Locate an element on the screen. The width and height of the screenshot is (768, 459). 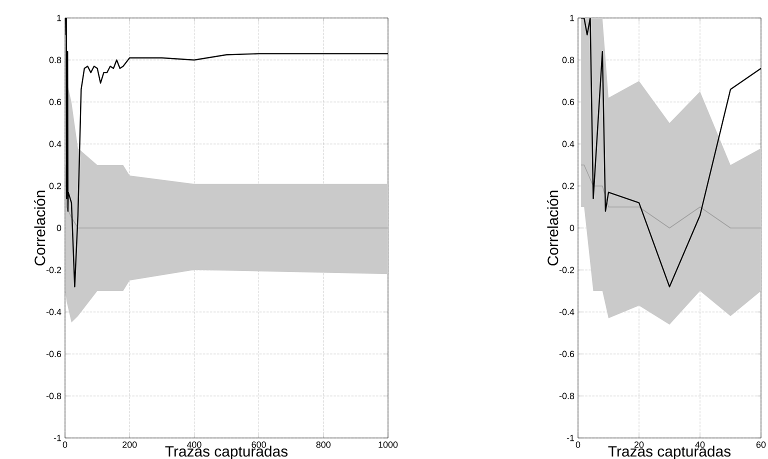
x-tick-label: 400 is located at coordinates (194, 445).